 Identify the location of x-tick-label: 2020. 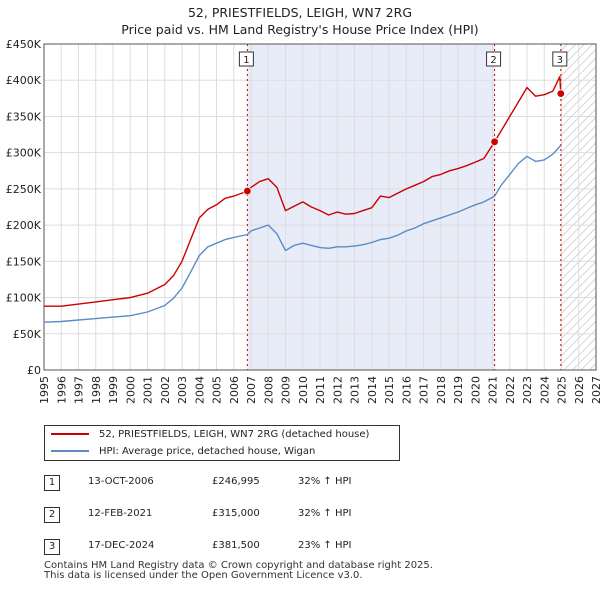
(475, 390).